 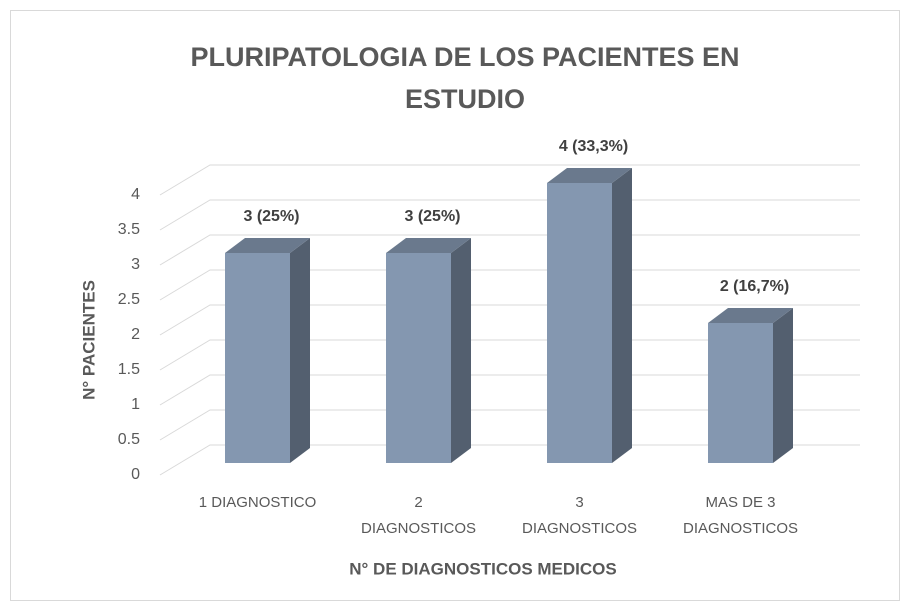 What do you see at coordinates (135, 404) in the screenshot?
I see `y-tick-label: 1` at bounding box center [135, 404].